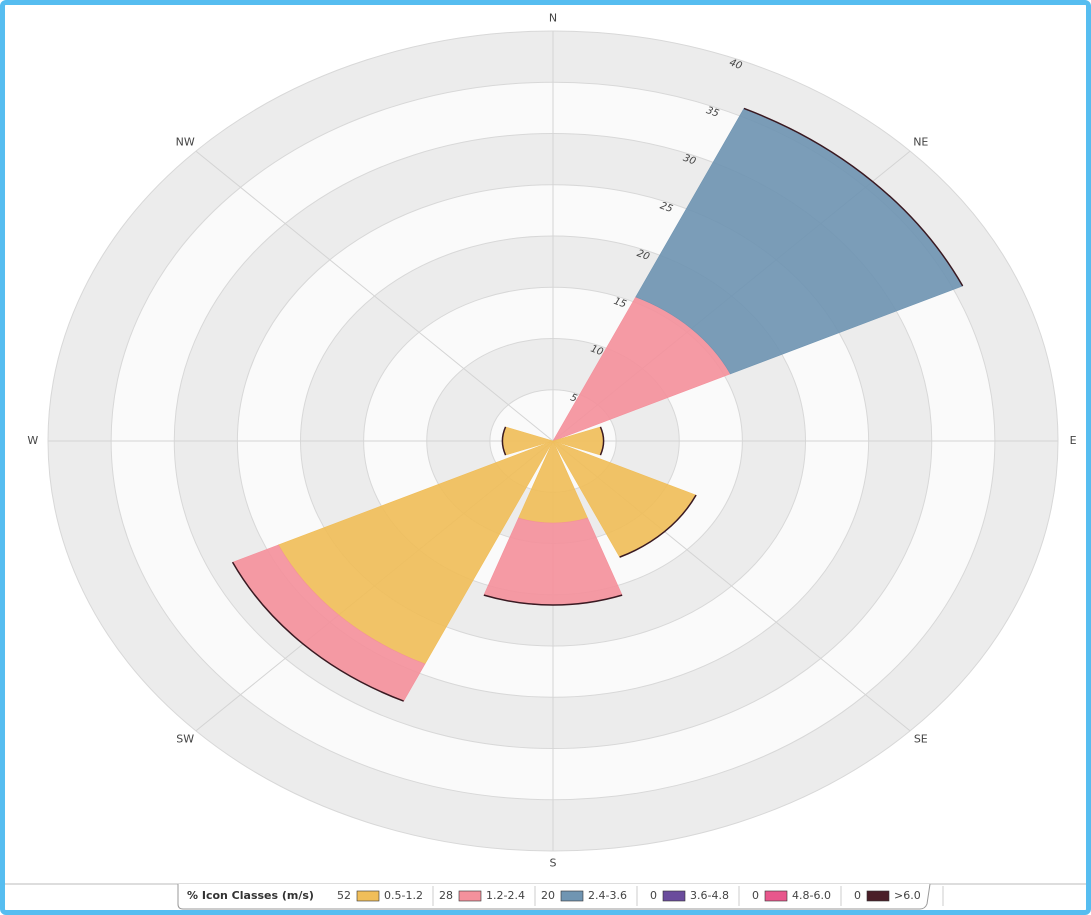 The image size is (1091, 915). What do you see at coordinates (736, 64) in the screenshot?
I see `r-tick-label: 40` at bounding box center [736, 64].